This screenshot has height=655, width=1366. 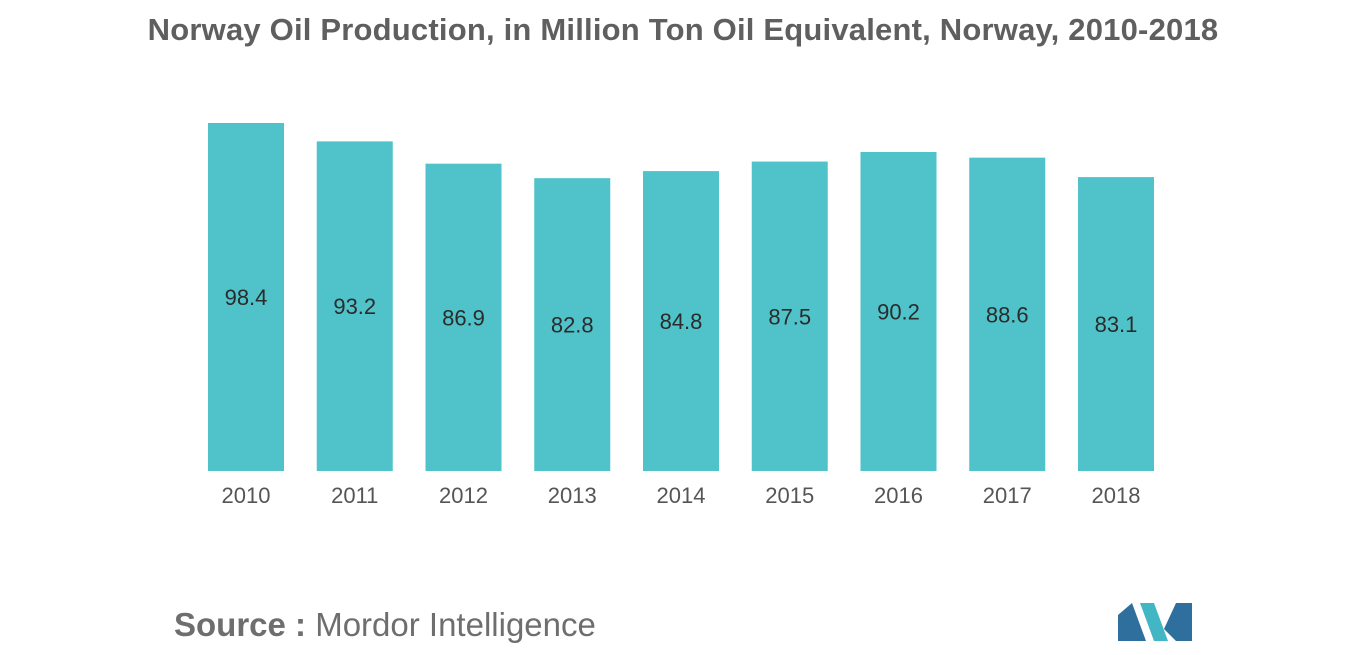 What do you see at coordinates (789, 495) in the screenshot?
I see `x-tick-label: 2015` at bounding box center [789, 495].